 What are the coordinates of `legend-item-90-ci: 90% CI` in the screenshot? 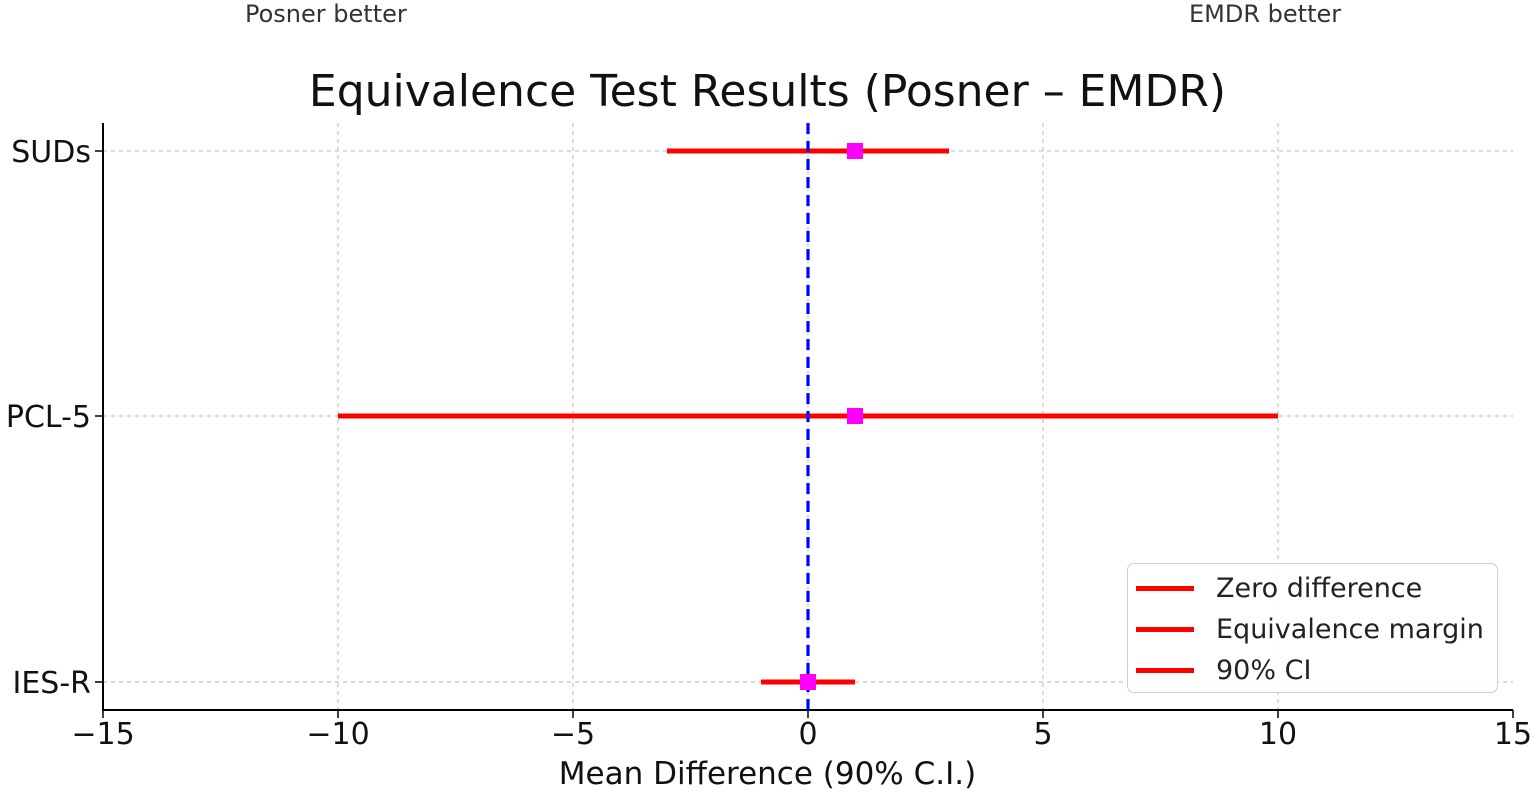 It's located at (1223, 670).